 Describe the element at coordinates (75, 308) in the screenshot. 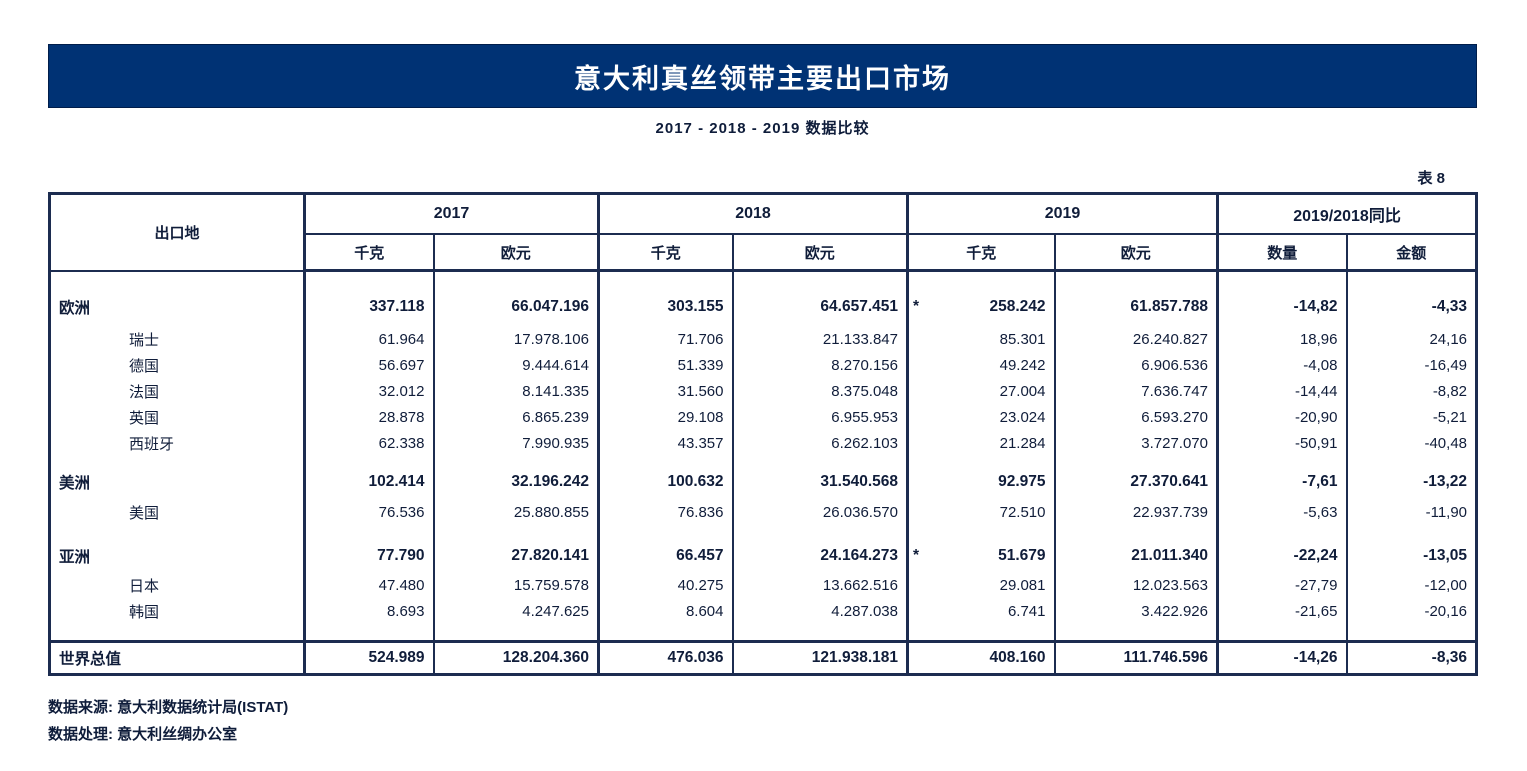

I see `row-label-cell: 欧洲` at that location.